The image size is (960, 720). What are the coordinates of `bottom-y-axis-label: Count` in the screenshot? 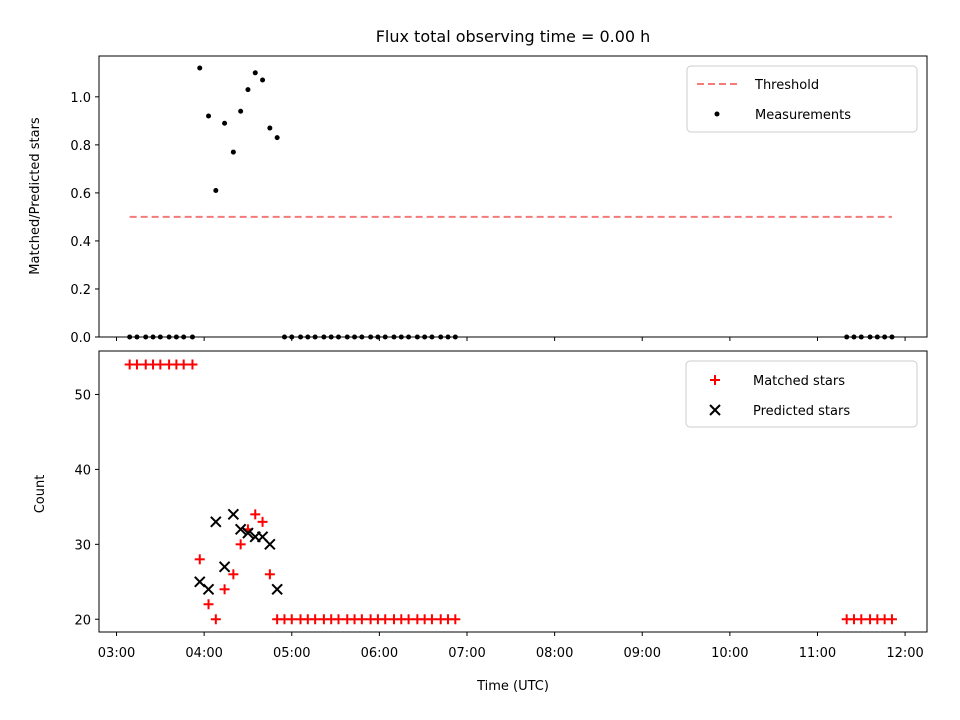 It's located at (40, 494).